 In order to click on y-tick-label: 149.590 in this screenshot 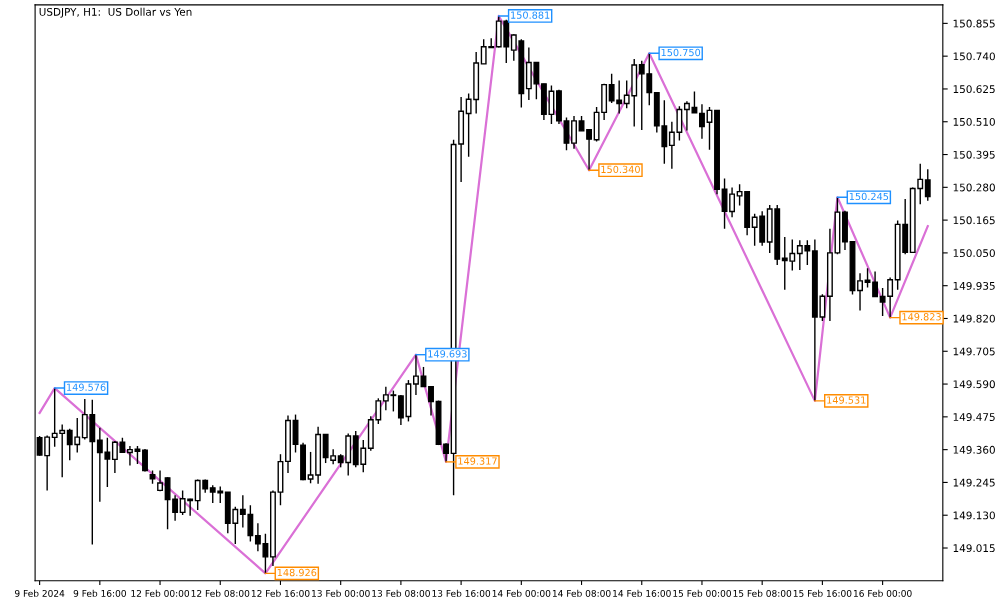, I will do `click(974, 384)`.